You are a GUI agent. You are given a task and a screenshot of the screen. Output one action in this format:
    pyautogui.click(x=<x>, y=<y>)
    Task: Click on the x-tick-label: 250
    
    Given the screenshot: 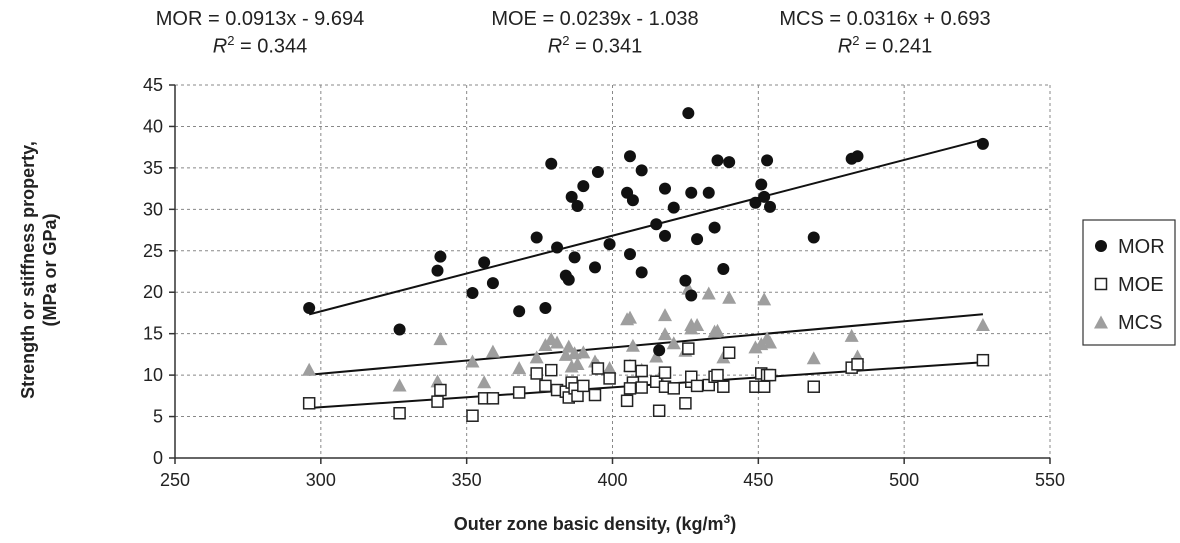 What is the action you would take?
    pyautogui.click(x=175, y=480)
    